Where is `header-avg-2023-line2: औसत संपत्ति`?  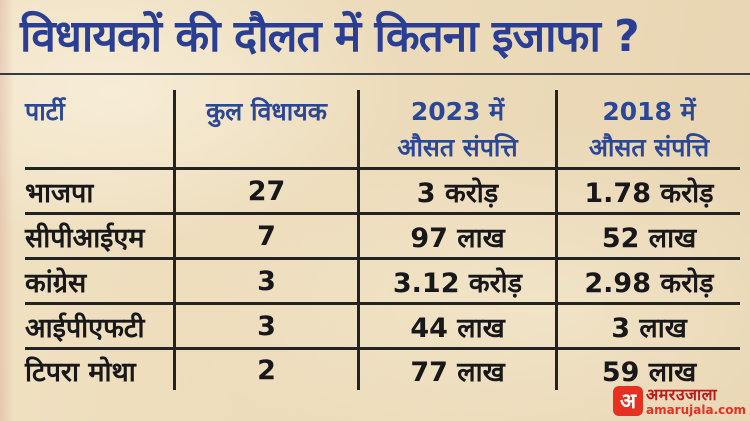 header-avg-2023-line2: औसत संपत्ति is located at coordinates (457, 147).